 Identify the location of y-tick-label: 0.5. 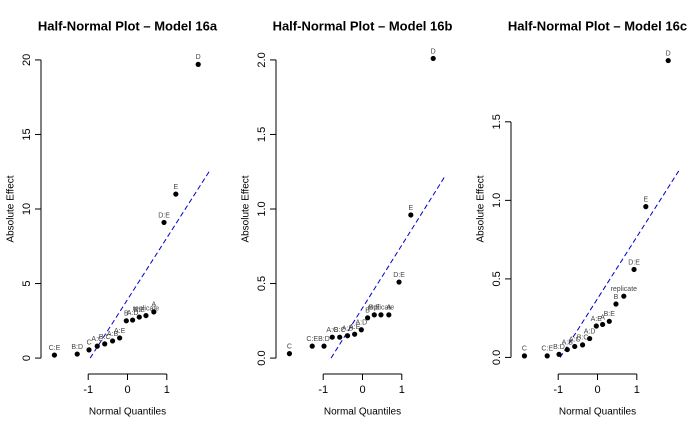
(262, 283).